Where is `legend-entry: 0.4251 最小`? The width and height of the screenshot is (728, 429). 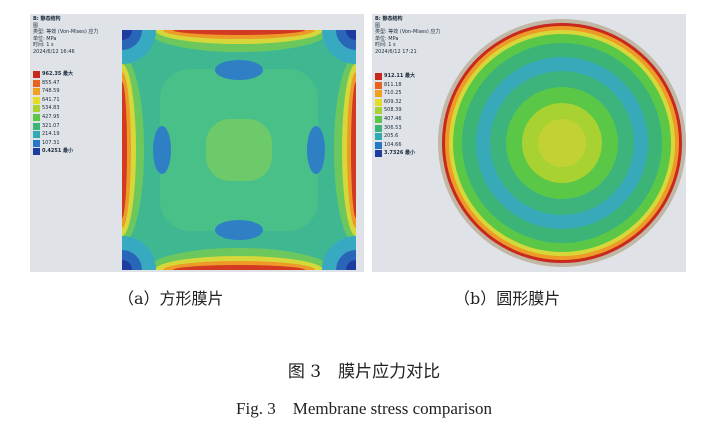 legend-entry: 0.4251 最小 is located at coordinates (53, 151).